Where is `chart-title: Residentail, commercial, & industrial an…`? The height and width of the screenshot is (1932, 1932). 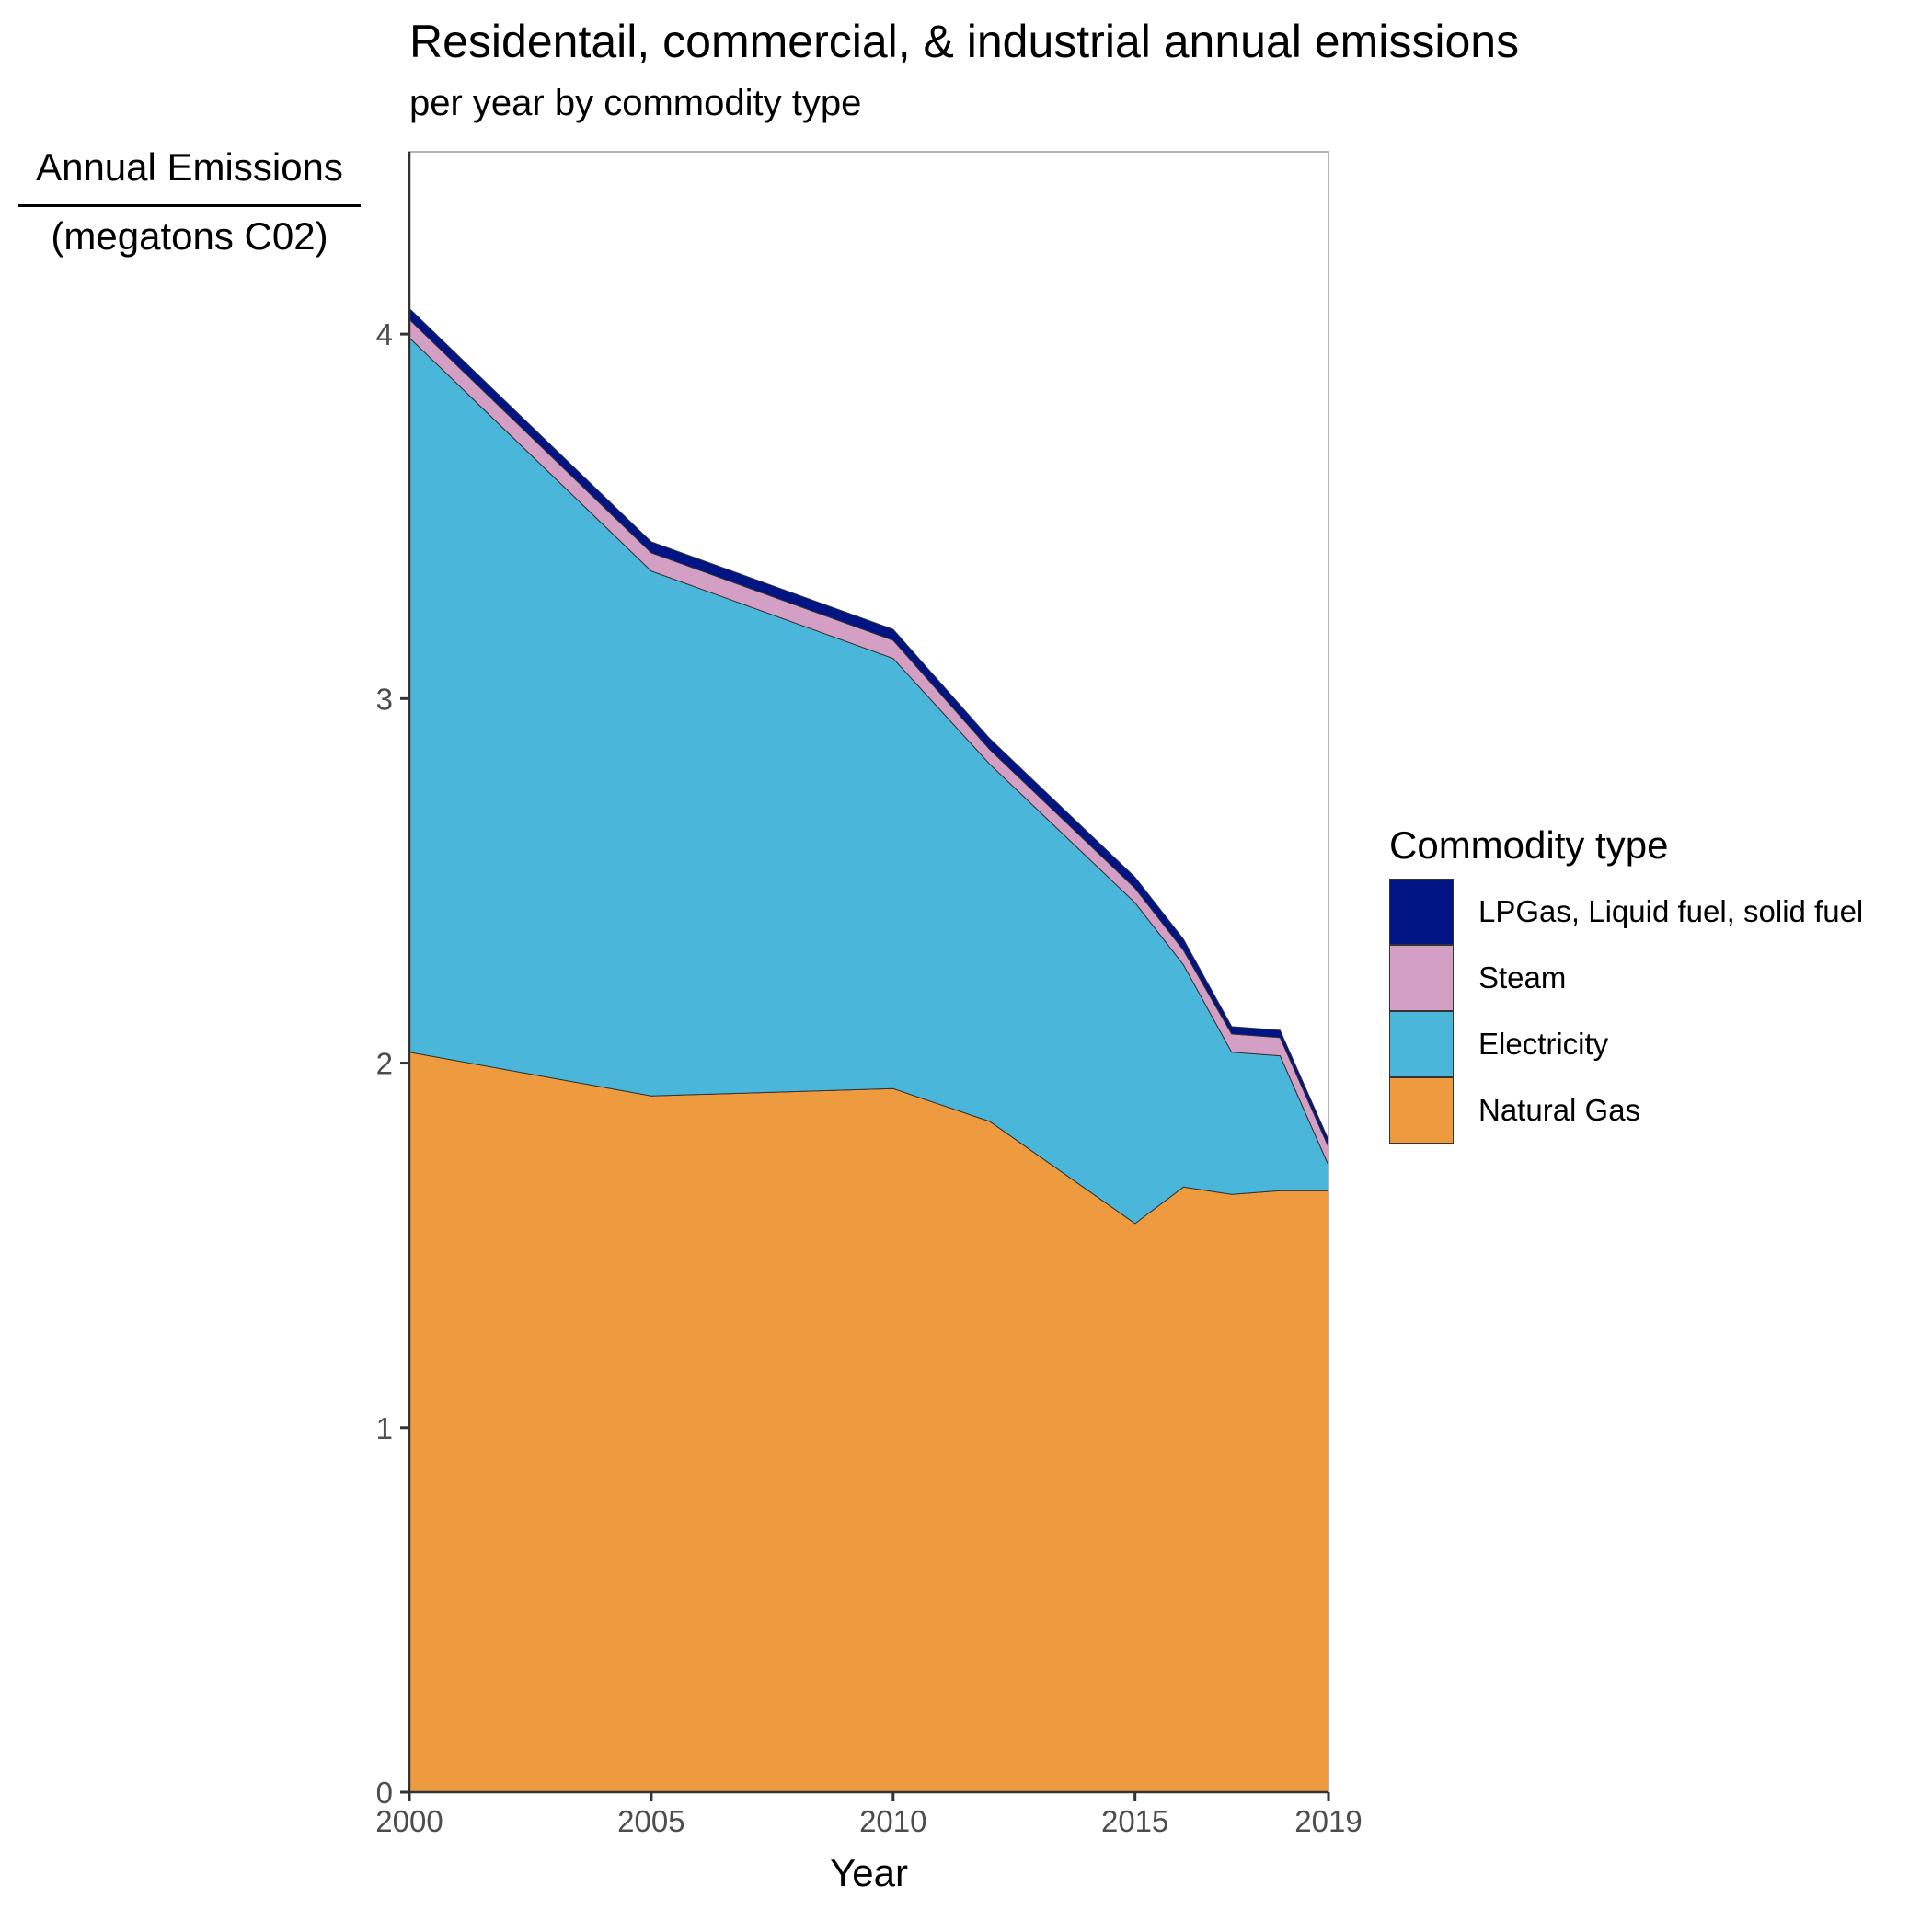
chart-title: Residentail, commercial, & industrial an… is located at coordinates (964, 41).